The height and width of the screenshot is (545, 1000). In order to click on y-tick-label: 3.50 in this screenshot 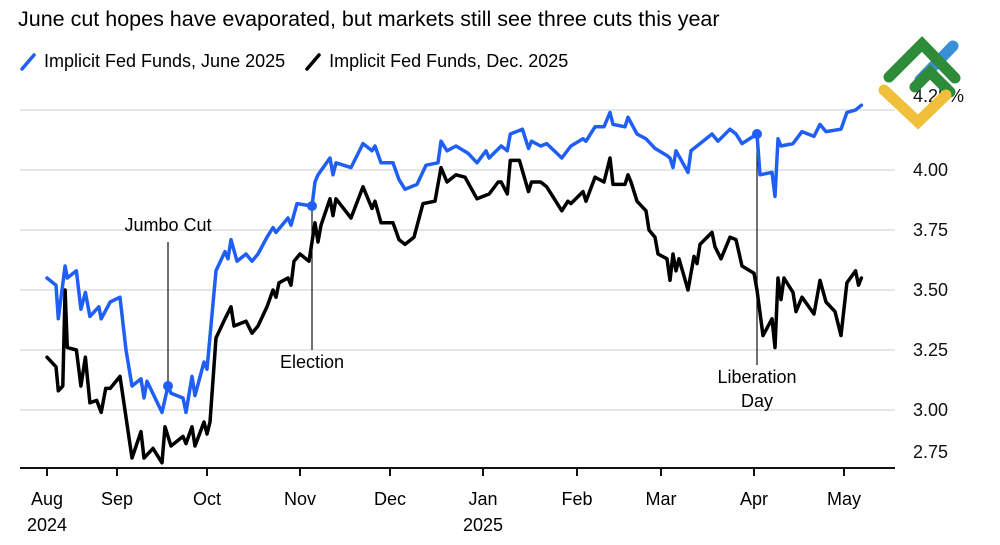, I will do `click(930, 290)`.